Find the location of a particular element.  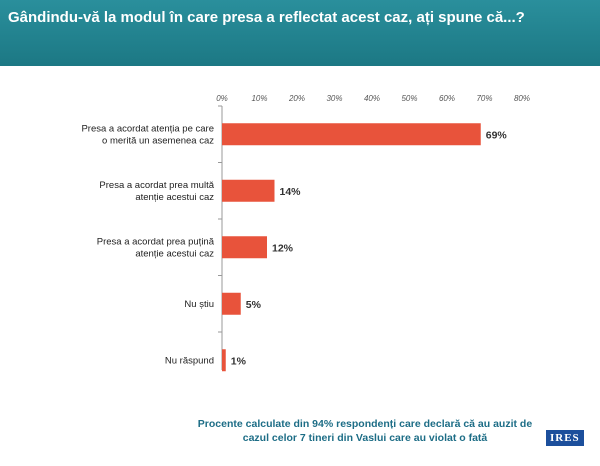

data-label: 5% is located at coordinates (254, 305).